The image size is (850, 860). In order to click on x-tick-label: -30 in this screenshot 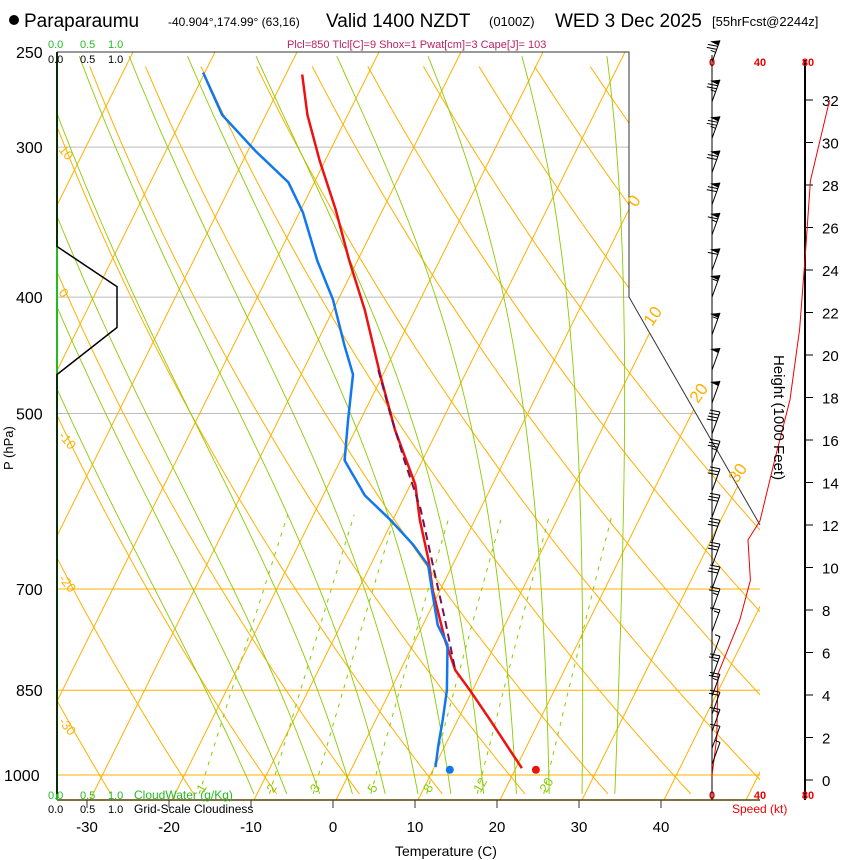, I will do `click(87, 827)`.